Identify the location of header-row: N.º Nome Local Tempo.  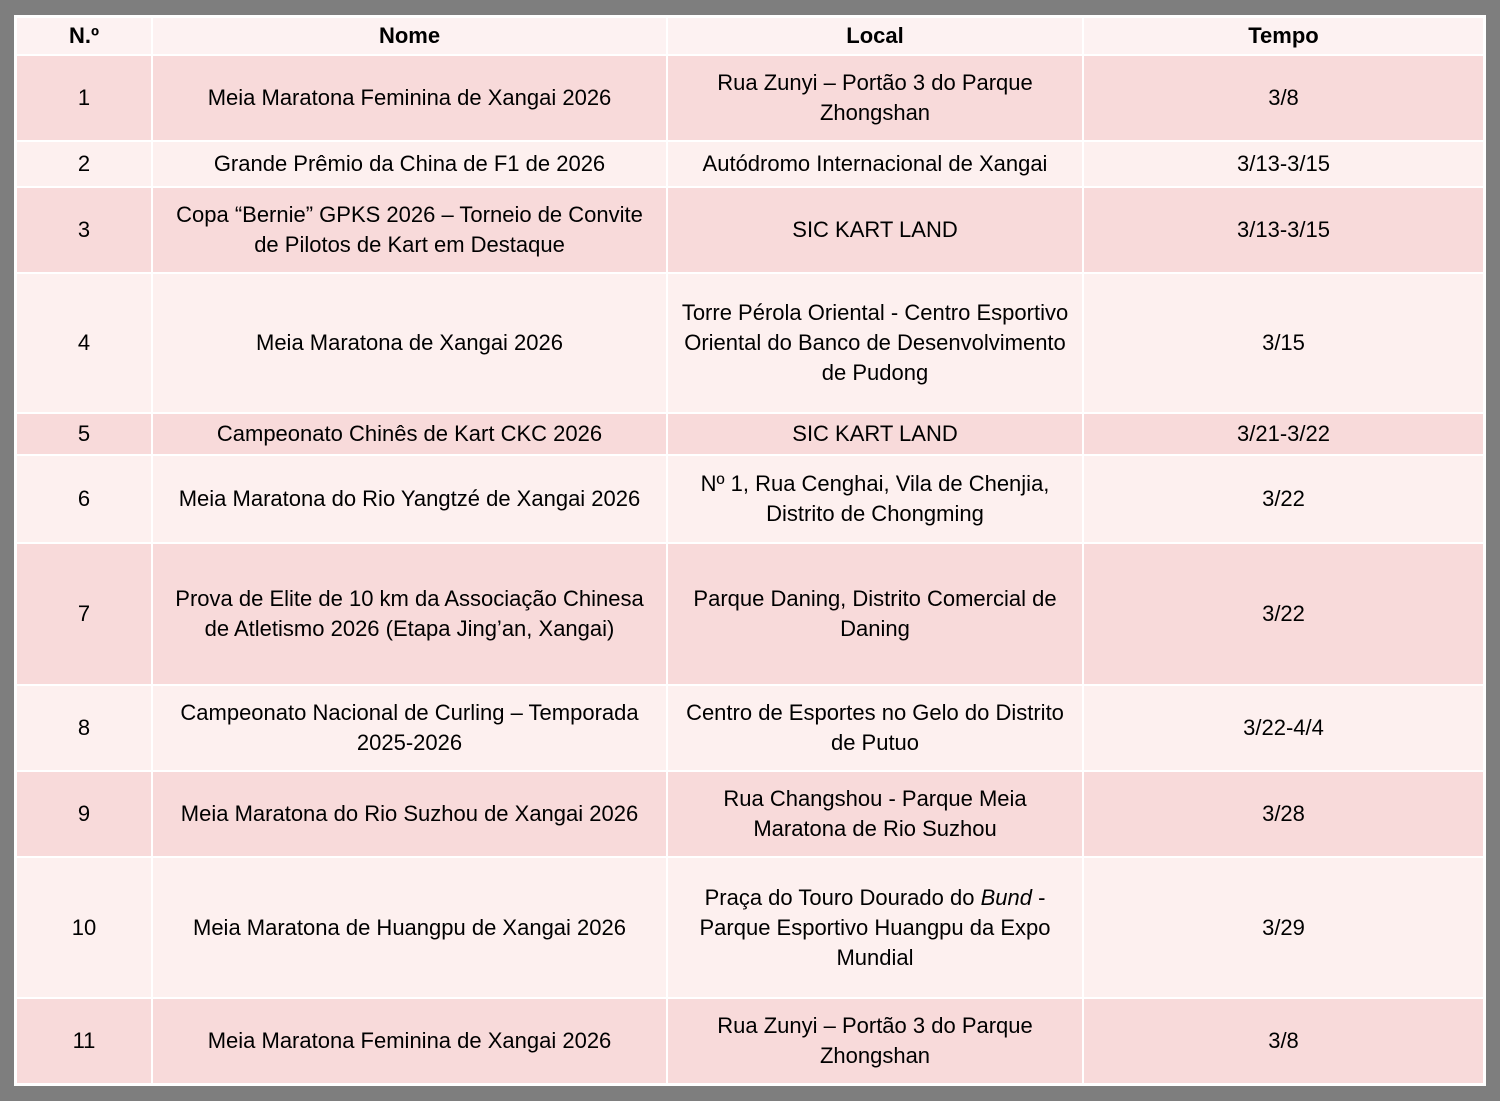
(750, 37).